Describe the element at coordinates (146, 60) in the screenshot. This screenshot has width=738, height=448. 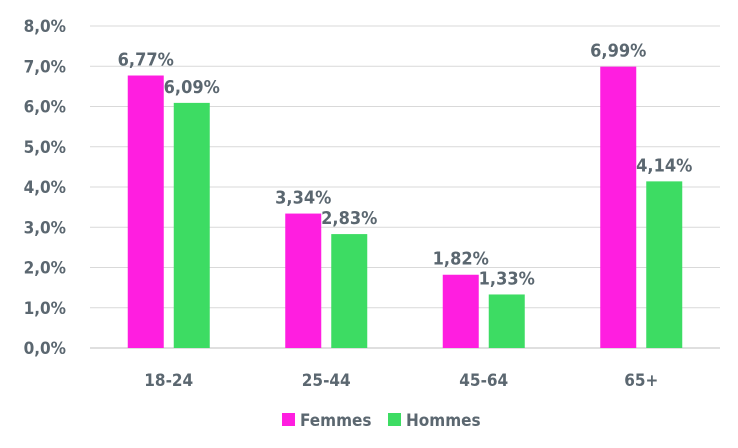
I see `data-label: 6,77%` at that location.